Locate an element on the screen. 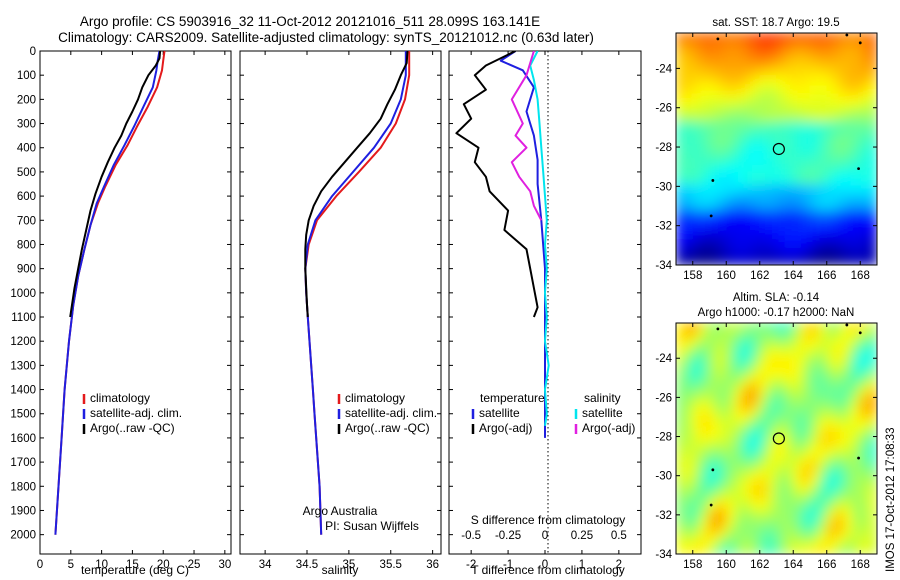 Image resolution: width=900 pixels, height=580 pixels. sla-map-subtitle: Argo h1000: -0.17 h2000: NaN is located at coordinates (776, 313).